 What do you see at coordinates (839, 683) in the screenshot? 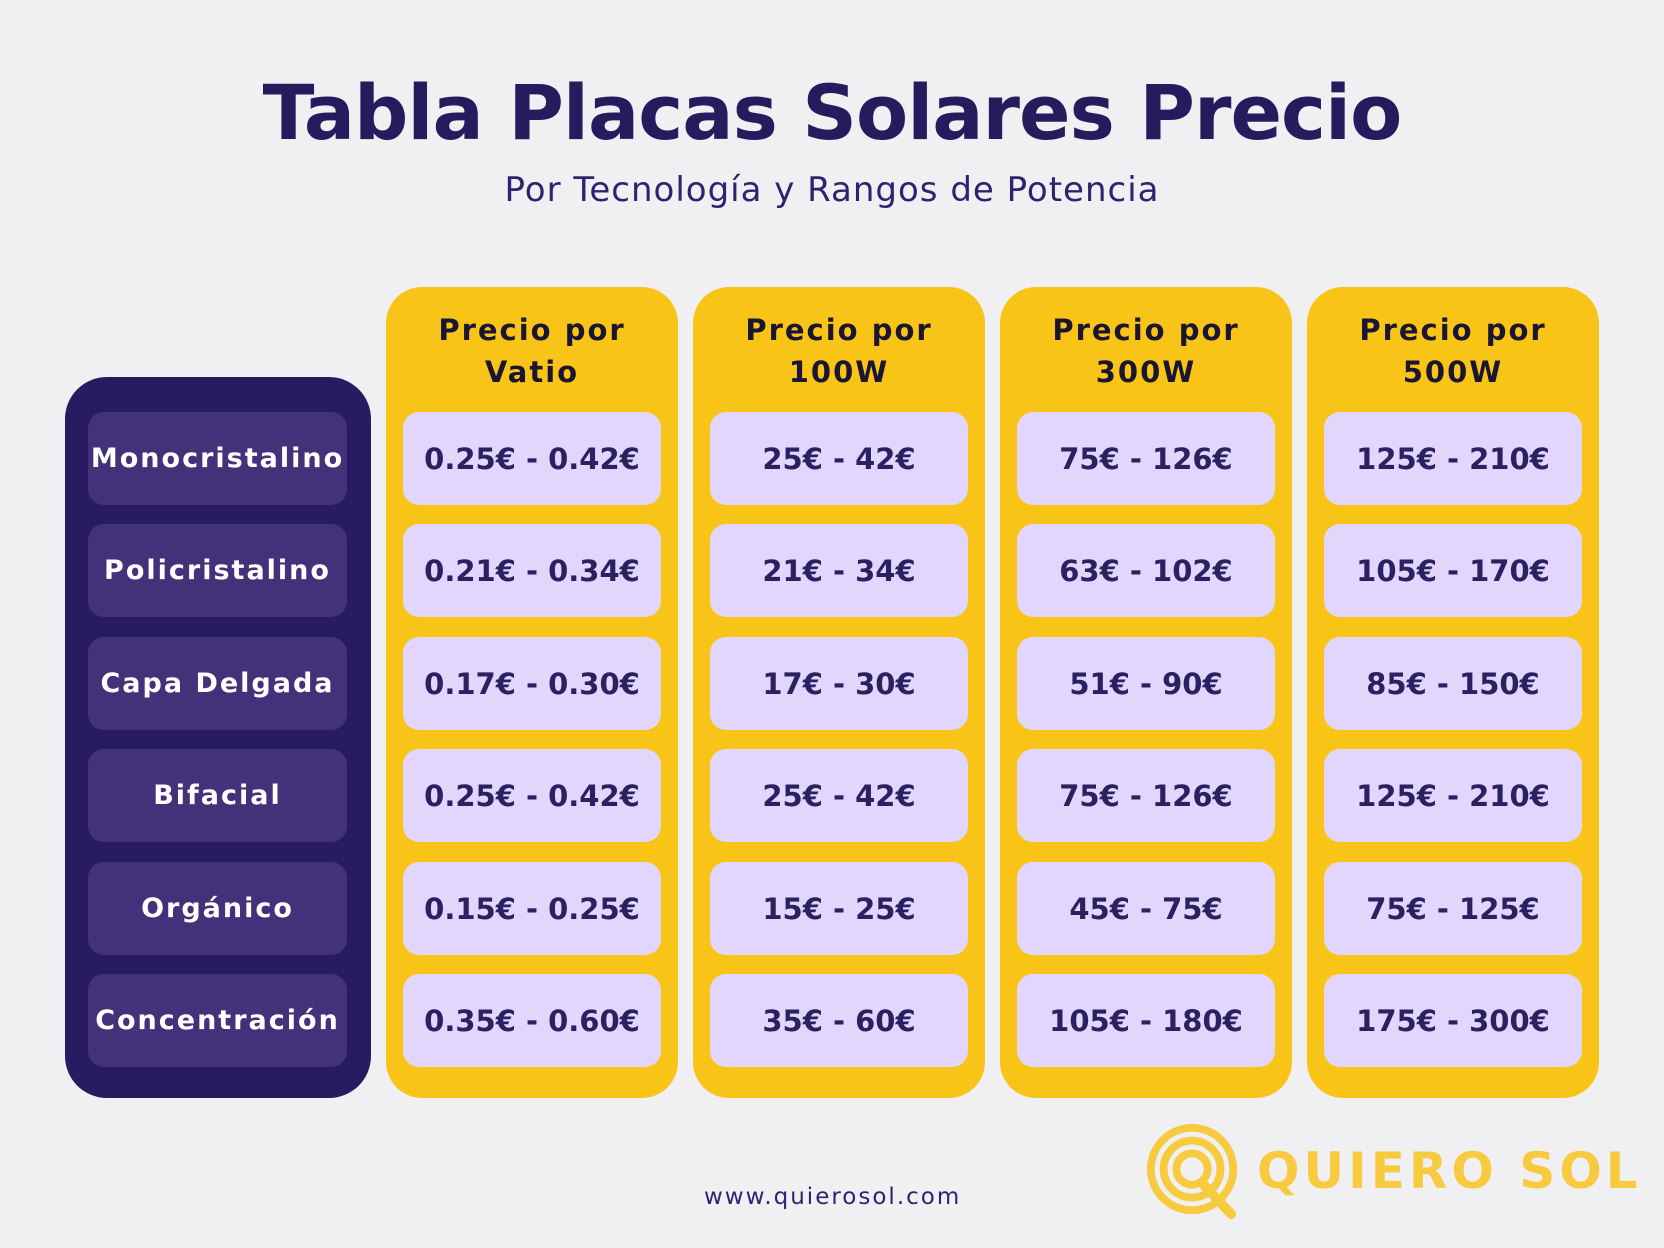
I see `price-cell: 17€ - 30€` at bounding box center [839, 683].